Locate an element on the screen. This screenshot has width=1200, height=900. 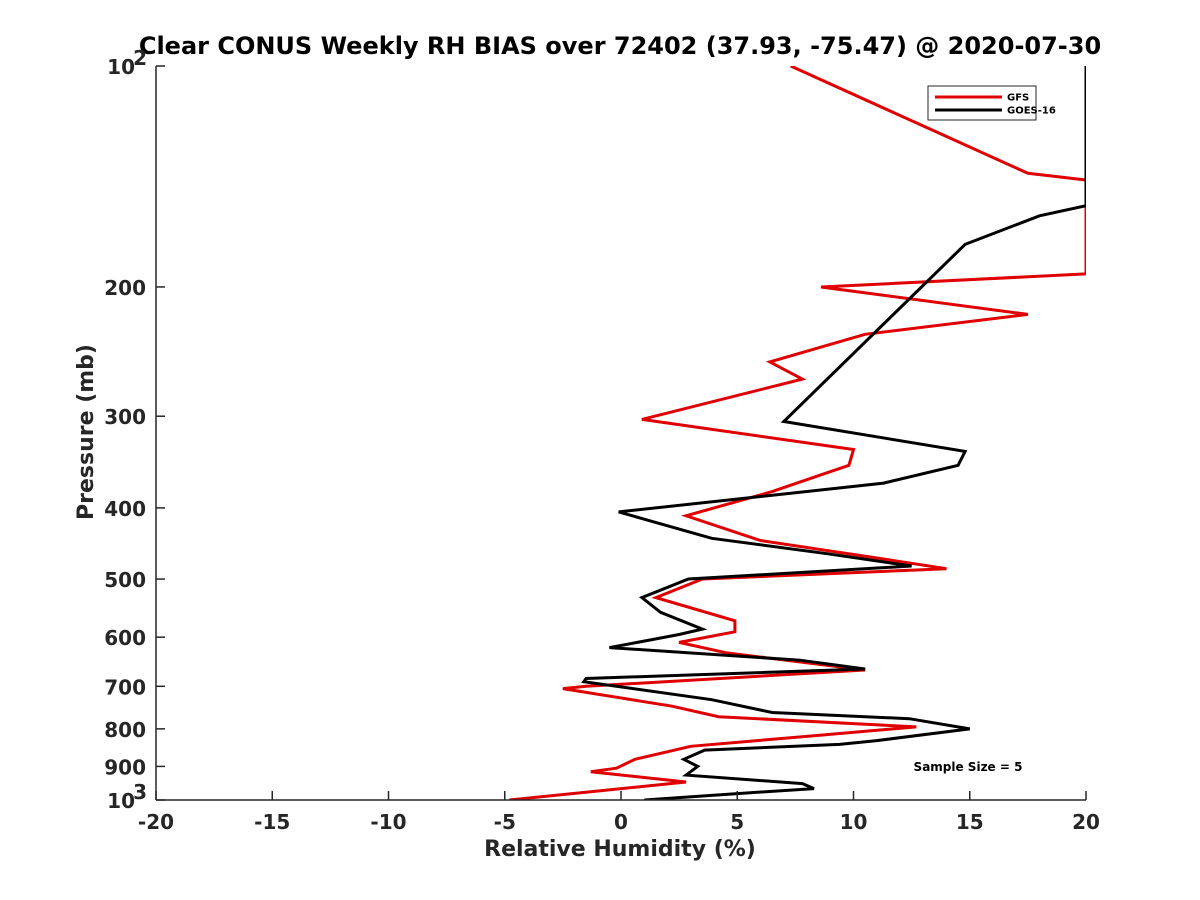
legend: GFS GOES-16 is located at coordinates (991, 103).